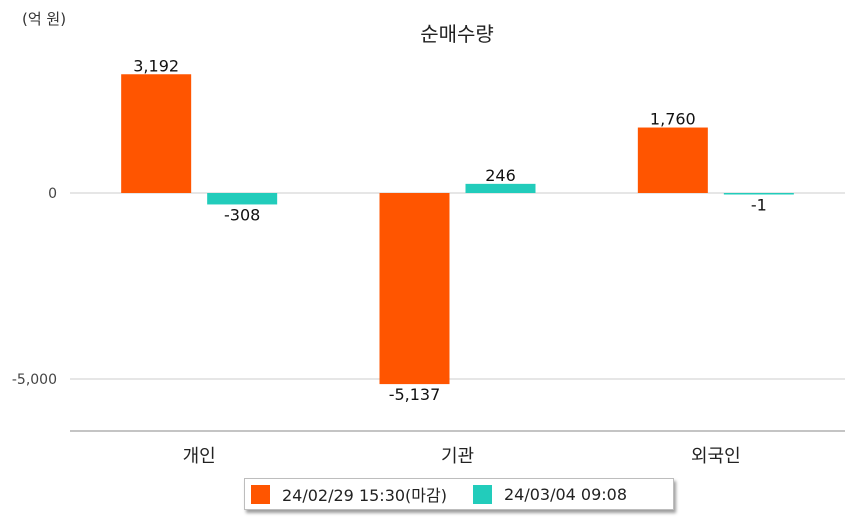  What do you see at coordinates (156, 65) in the screenshot?
I see `data-label-s1-0: 3,192` at bounding box center [156, 65].